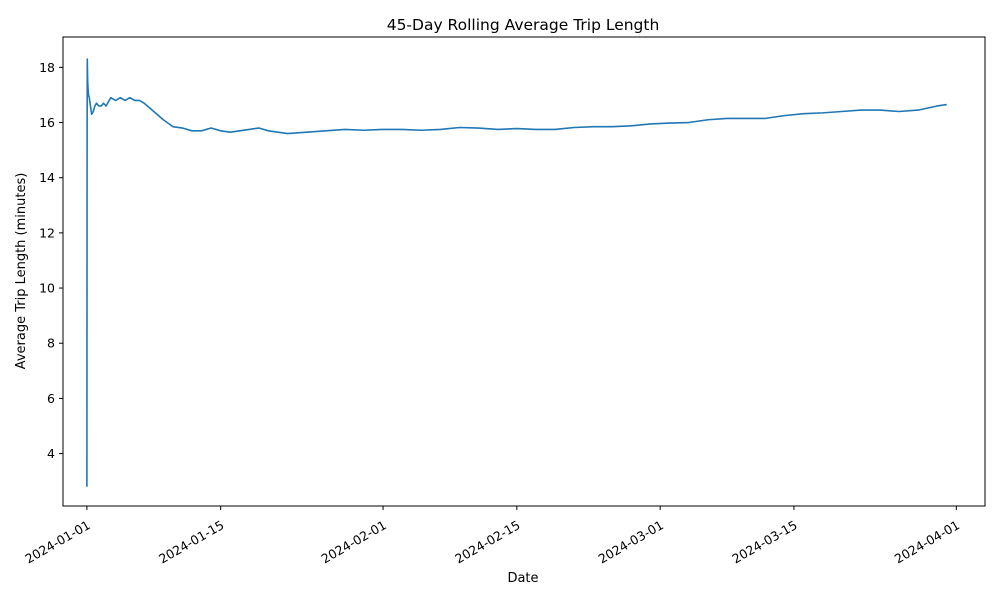  Describe the element at coordinates (47, 232) in the screenshot. I see `y-tick-label: 12` at that location.